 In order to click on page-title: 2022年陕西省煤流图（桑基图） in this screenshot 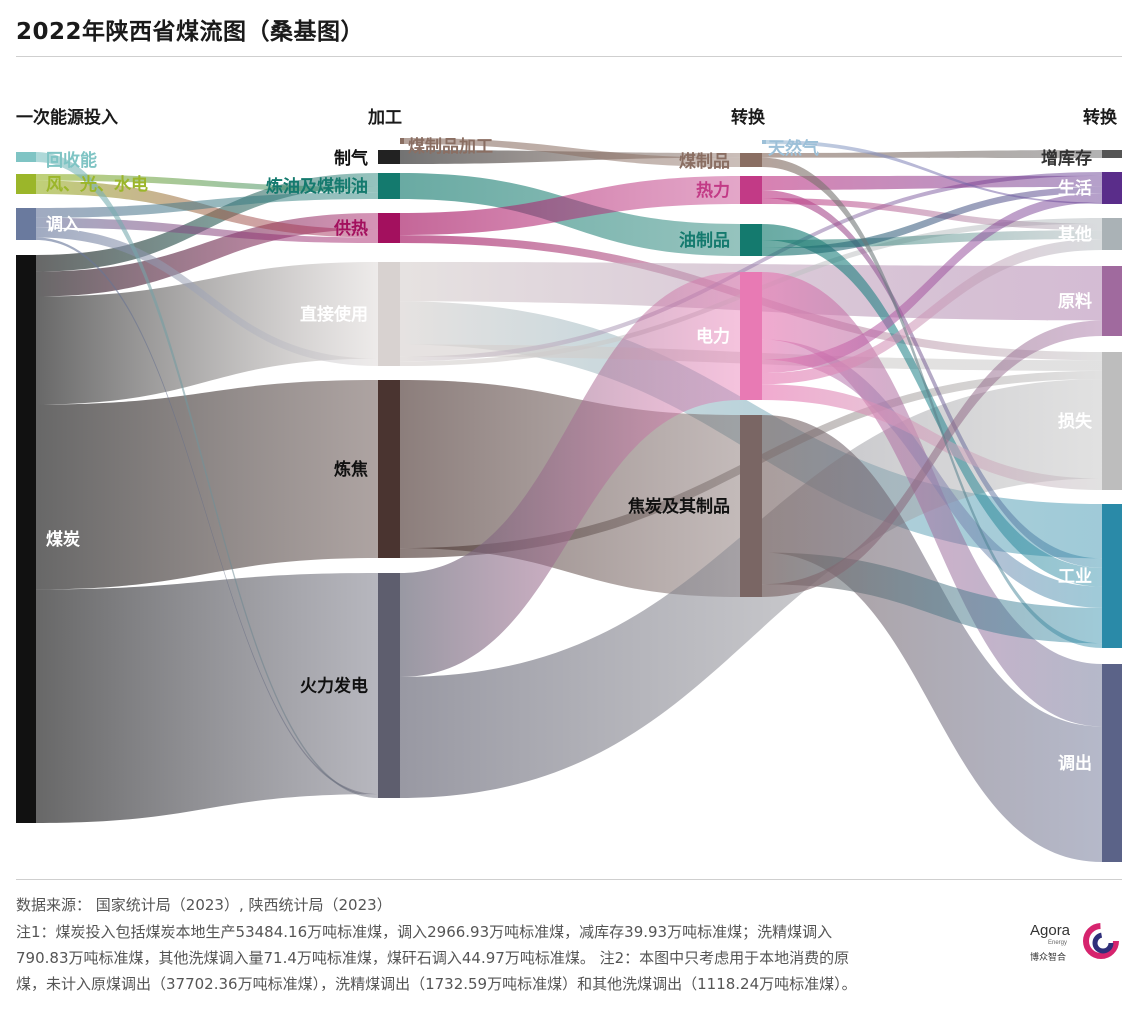, I will do `click(190, 32)`.